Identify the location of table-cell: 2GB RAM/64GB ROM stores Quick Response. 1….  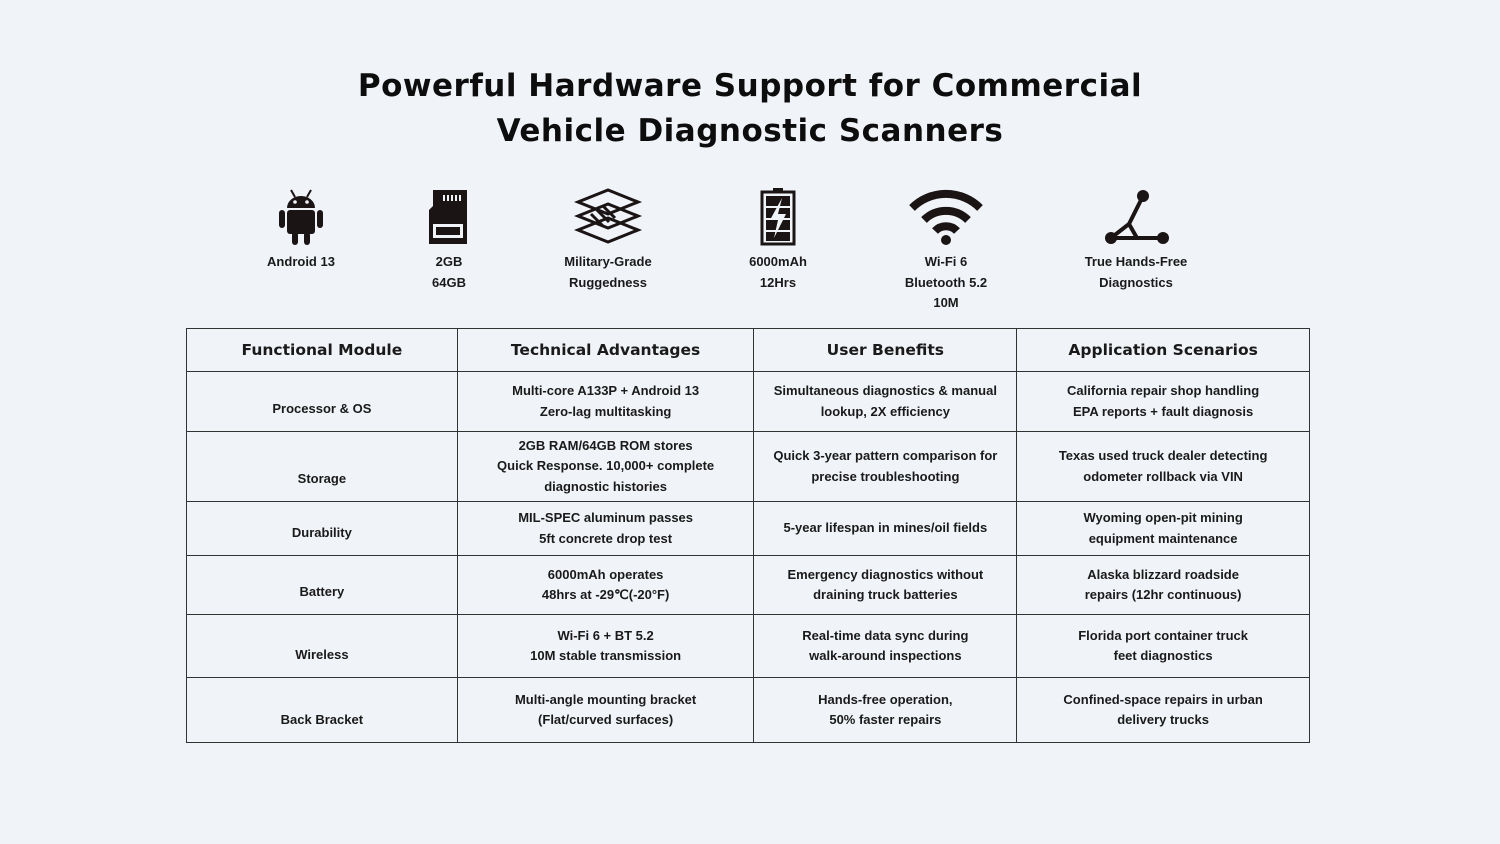
(605, 466).